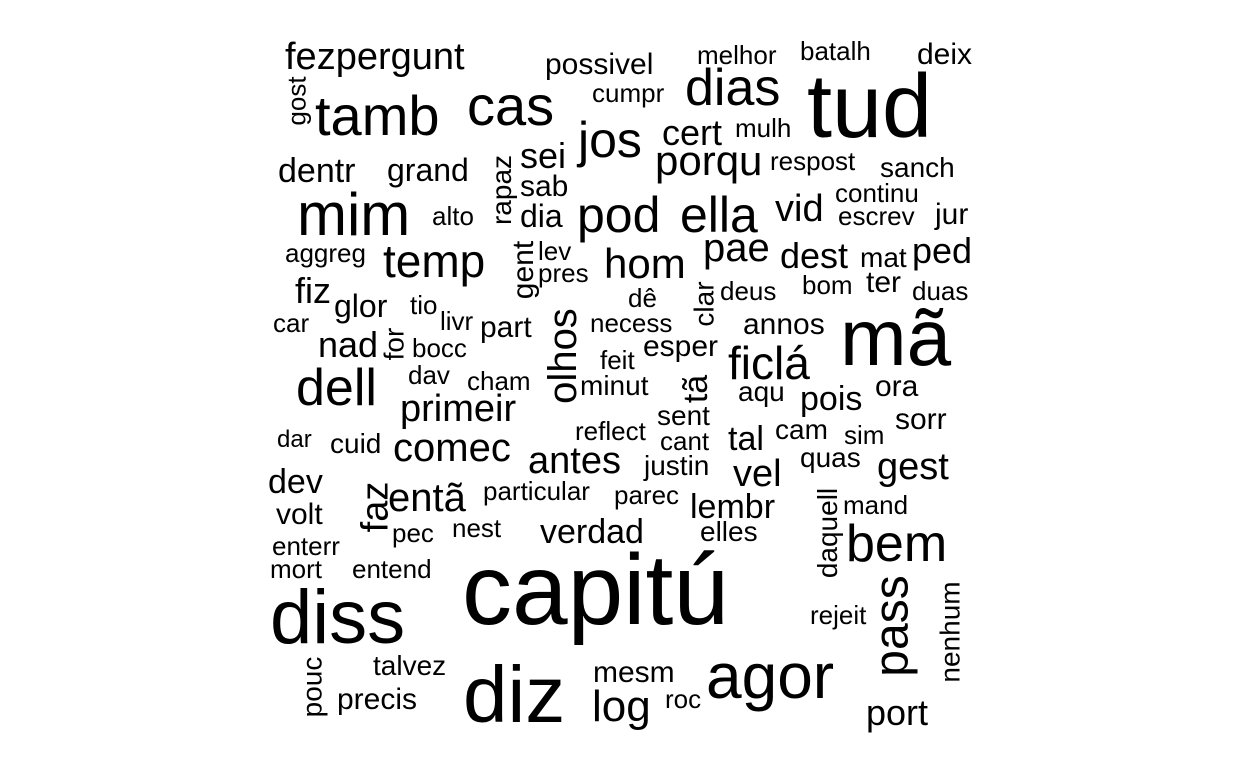  I want to click on word: sim, so click(864, 435).